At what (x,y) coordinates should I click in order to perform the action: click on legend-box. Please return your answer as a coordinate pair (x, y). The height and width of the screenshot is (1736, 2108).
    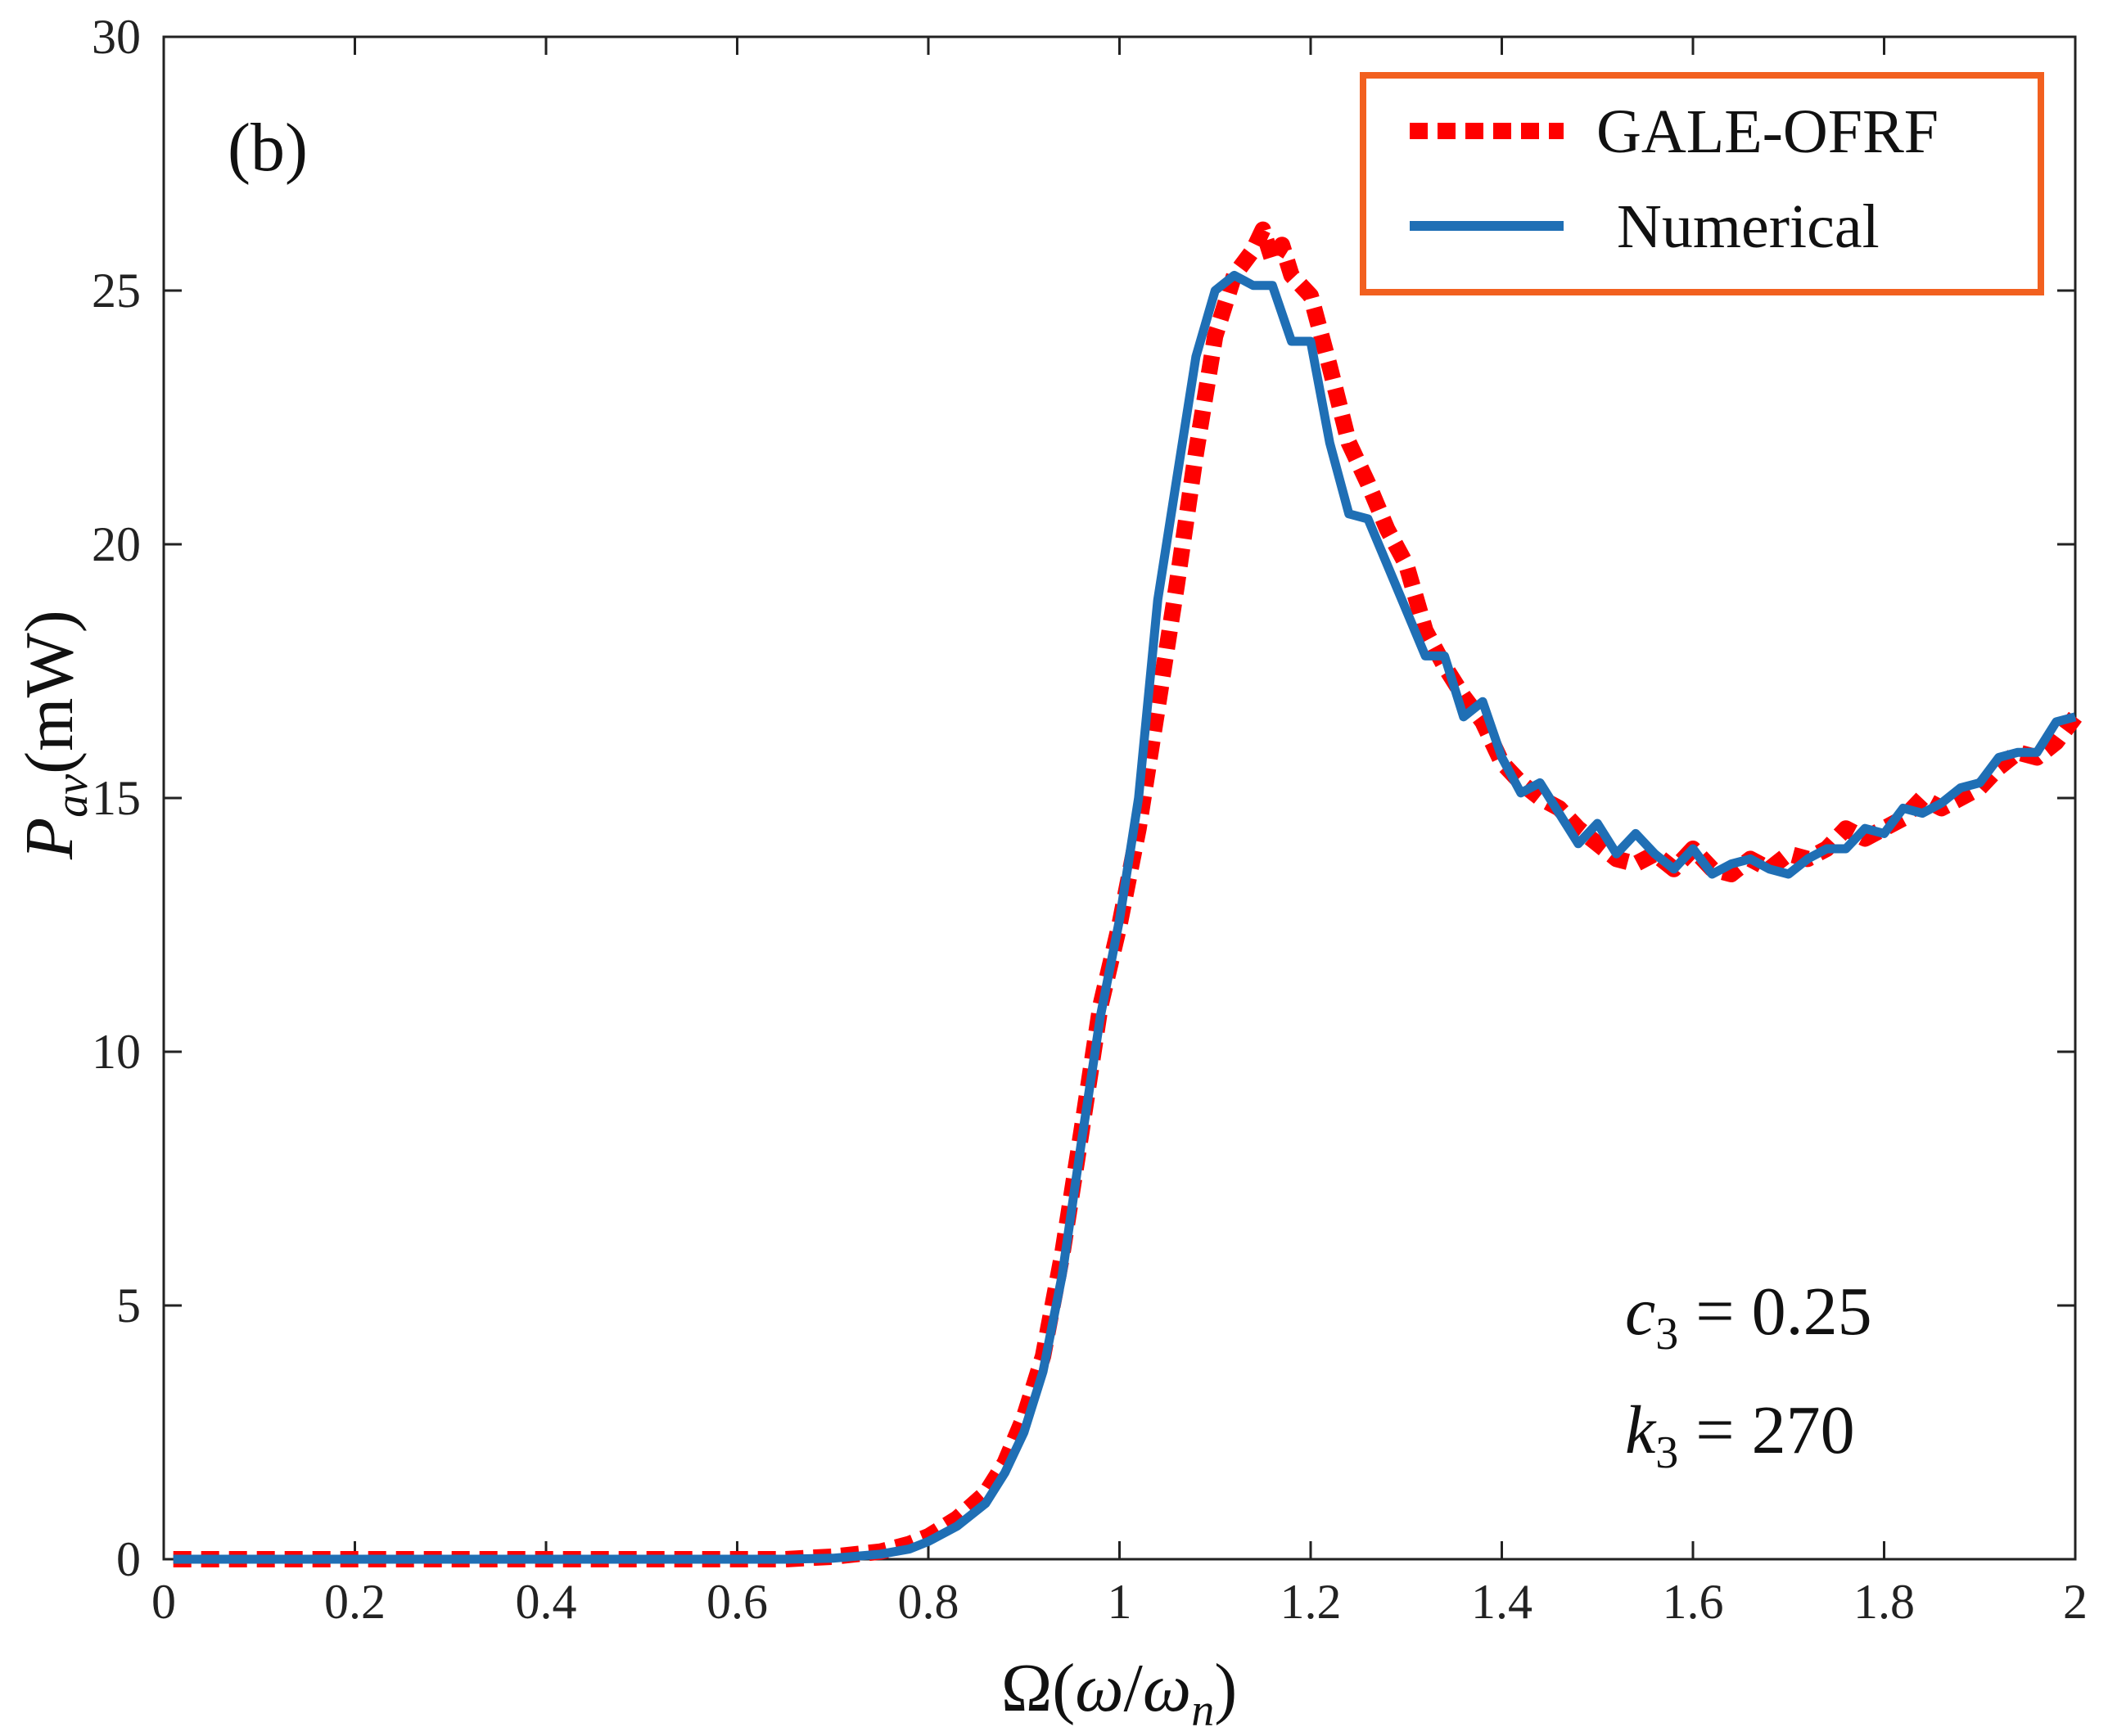
    Looking at the image, I should click on (1702, 183).